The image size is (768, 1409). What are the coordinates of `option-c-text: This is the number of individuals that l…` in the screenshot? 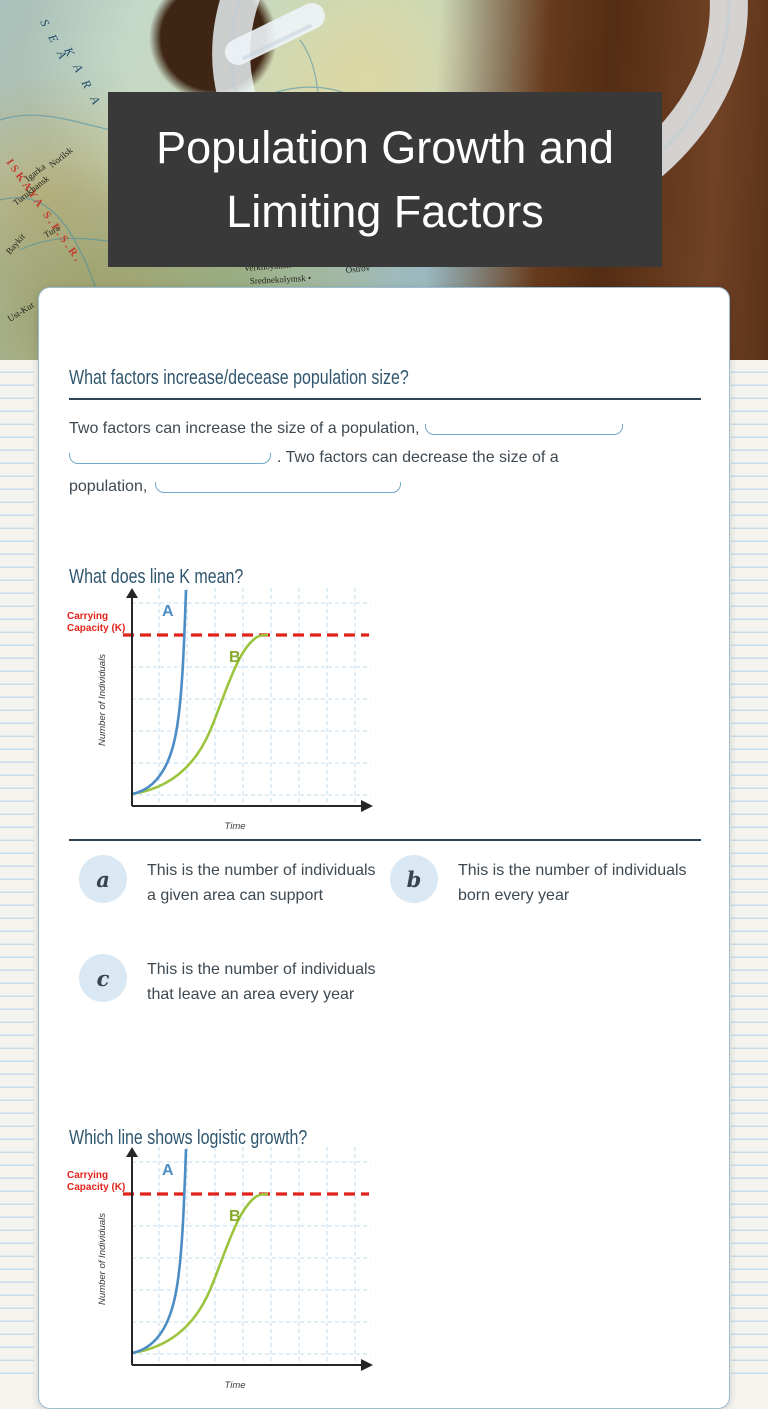 It's located at (261, 982).